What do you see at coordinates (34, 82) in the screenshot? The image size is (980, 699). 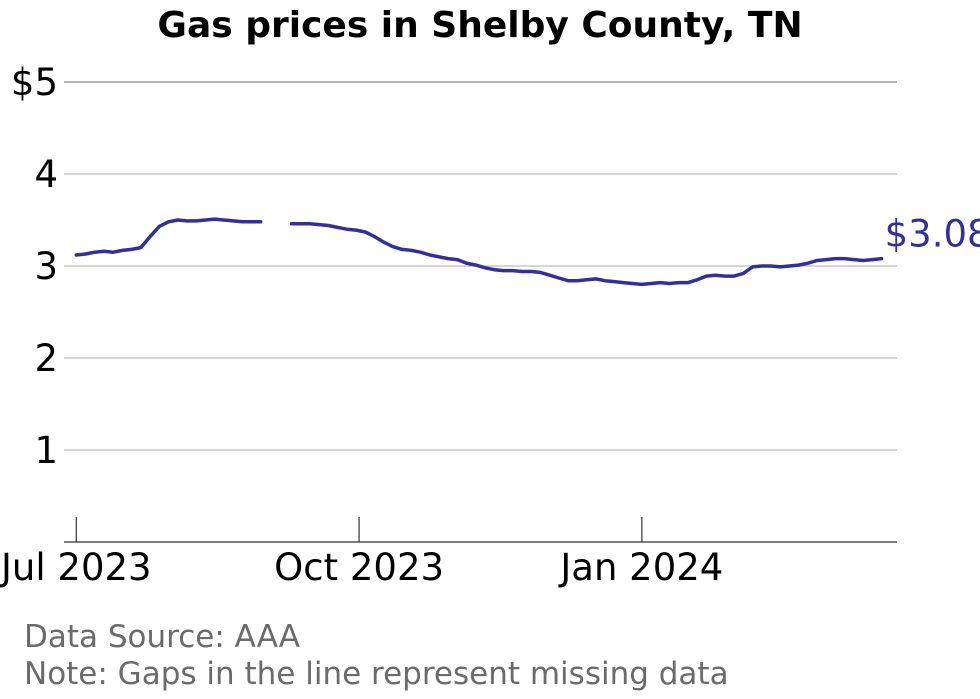 I see `y-tick-label: $5` at bounding box center [34, 82].